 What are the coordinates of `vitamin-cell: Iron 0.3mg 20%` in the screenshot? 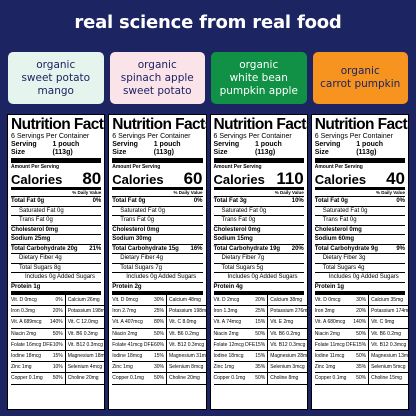 It's located at (38, 312).